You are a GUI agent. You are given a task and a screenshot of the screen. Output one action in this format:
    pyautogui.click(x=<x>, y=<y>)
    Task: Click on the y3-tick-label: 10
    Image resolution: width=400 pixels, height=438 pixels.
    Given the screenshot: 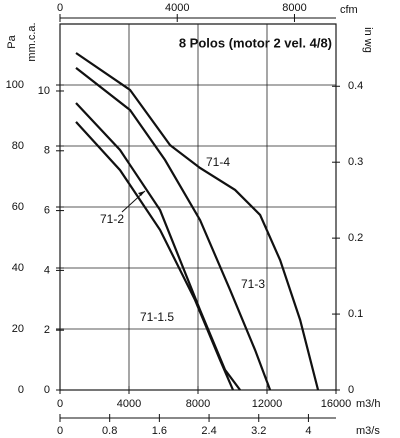 What is the action you would take?
    pyautogui.click(x=44, y=91)
    